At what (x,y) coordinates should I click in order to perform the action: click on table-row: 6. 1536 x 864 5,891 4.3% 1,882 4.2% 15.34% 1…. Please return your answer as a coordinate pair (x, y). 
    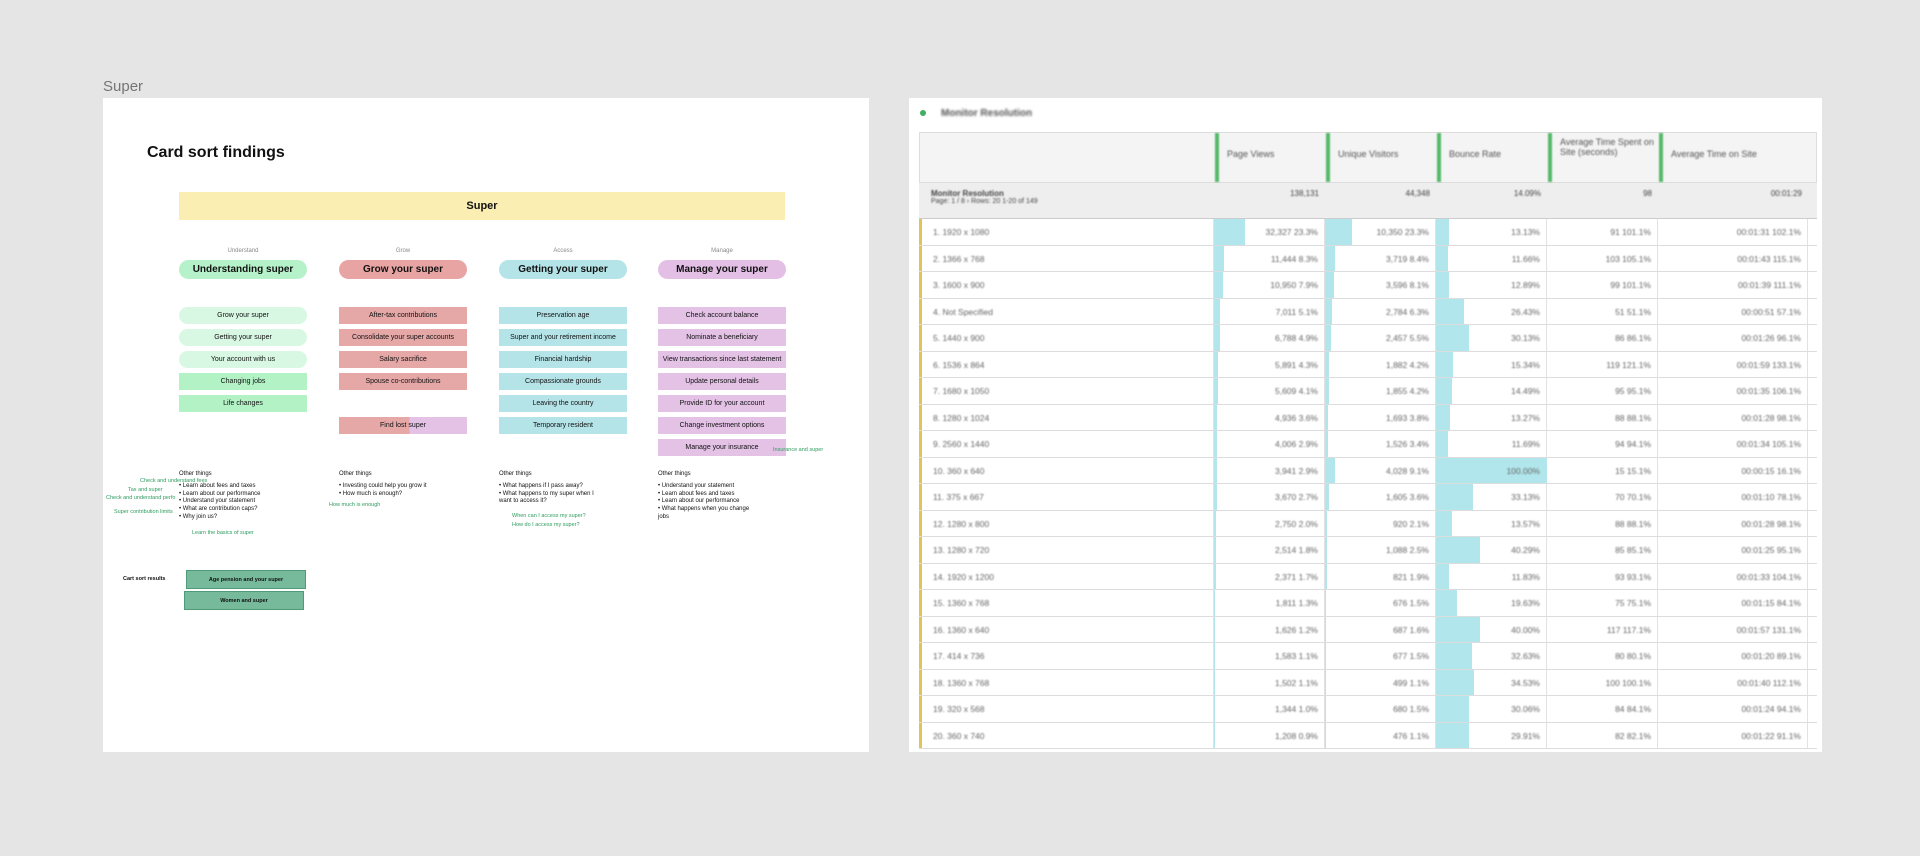
    Looking at the image, I should click on (1368, 364).